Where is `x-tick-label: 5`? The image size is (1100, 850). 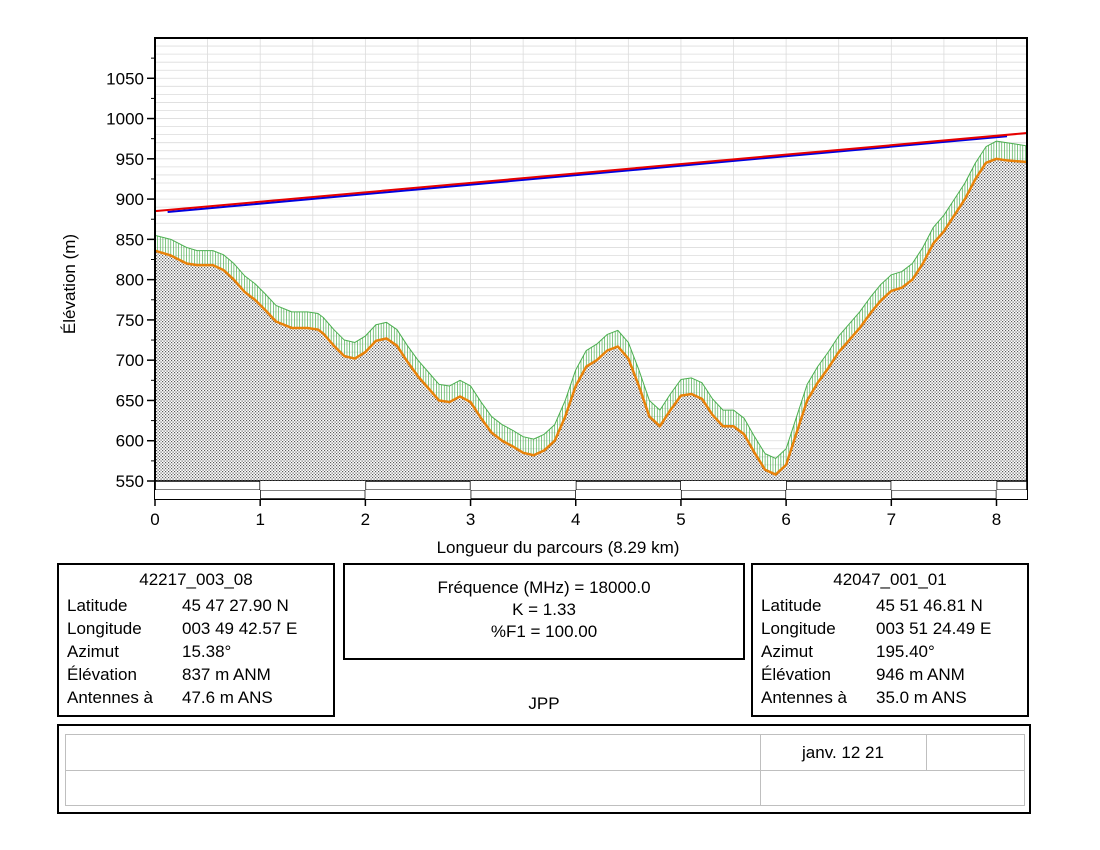 x-tick-label: 5 is located at coordinates (680, 519).